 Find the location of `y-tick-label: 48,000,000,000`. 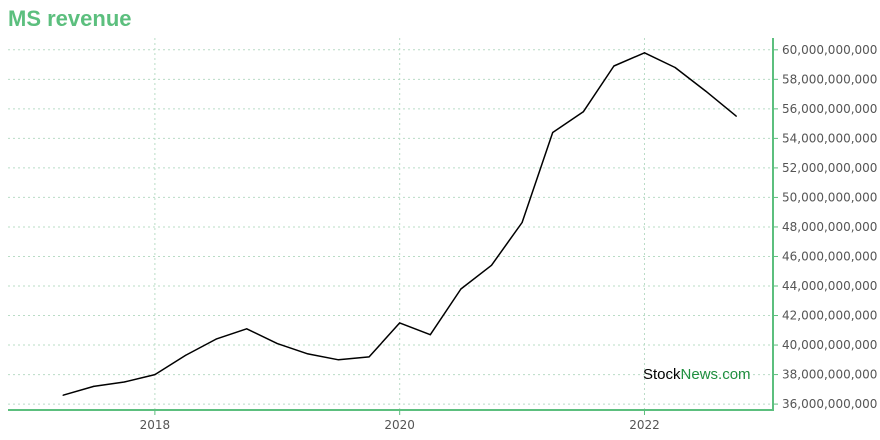

y-tick-label: 48,000,000,000 is located at coordinates (829, 227).